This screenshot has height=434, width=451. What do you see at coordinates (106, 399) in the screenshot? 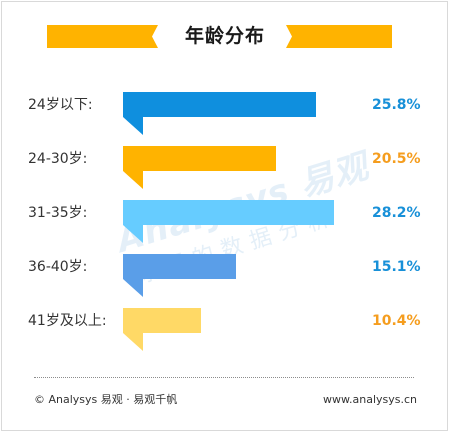
I see `footer-copyright: © Analysys 易观 · 易观千帆` at bounding box center [106, 399].